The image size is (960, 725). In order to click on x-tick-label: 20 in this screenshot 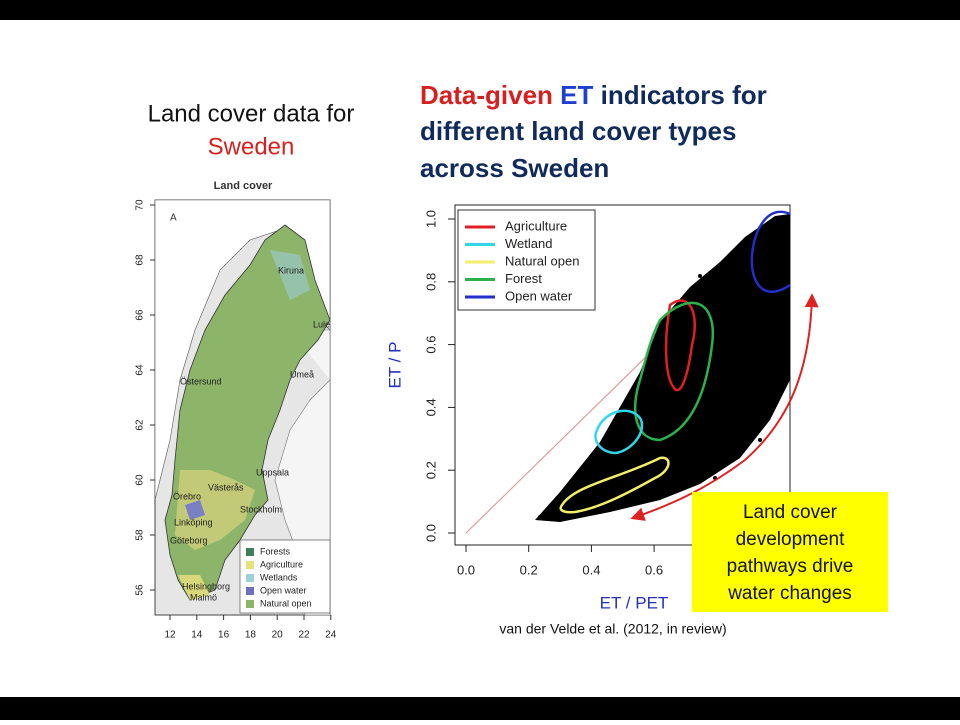, I will do `click(278, 635)`.